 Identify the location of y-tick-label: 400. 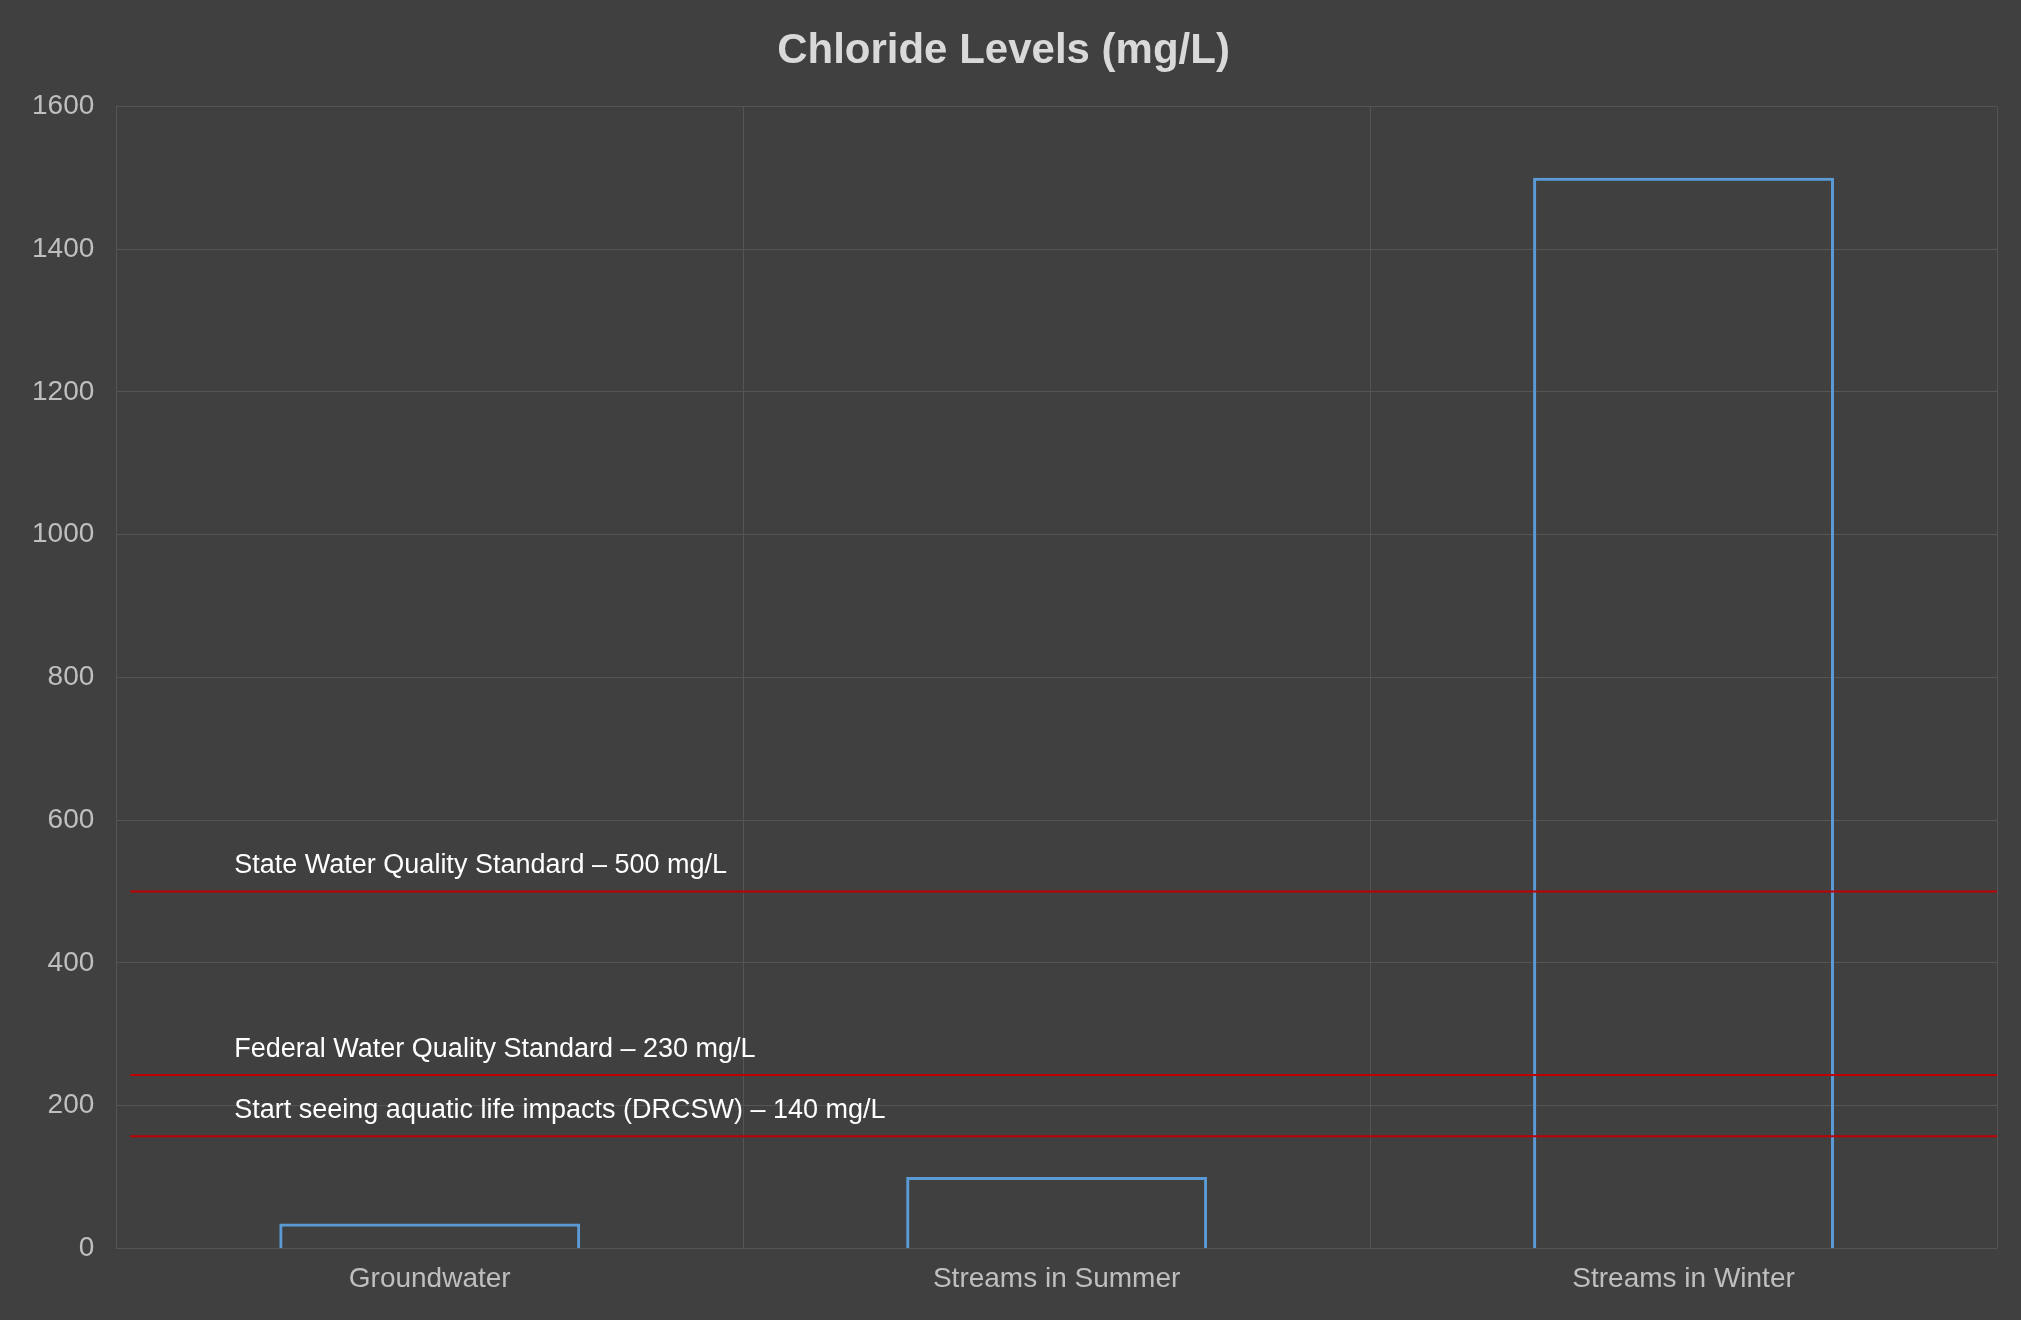
(71, 961).